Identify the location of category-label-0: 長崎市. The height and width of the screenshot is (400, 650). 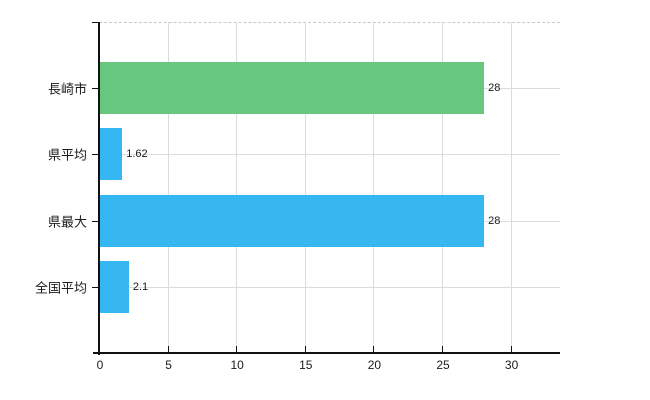
(67, 89).